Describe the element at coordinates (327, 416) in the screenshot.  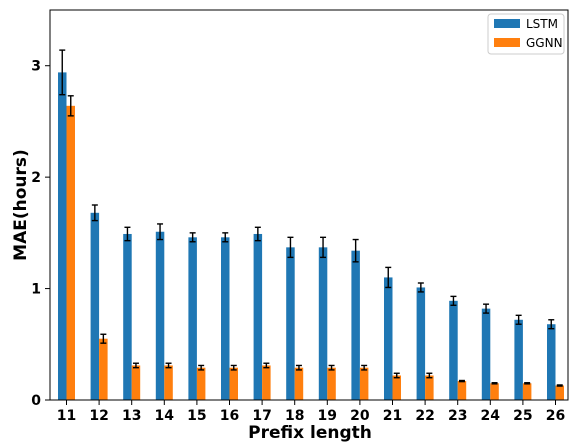
I see `x-tick-label: 19` at that location.